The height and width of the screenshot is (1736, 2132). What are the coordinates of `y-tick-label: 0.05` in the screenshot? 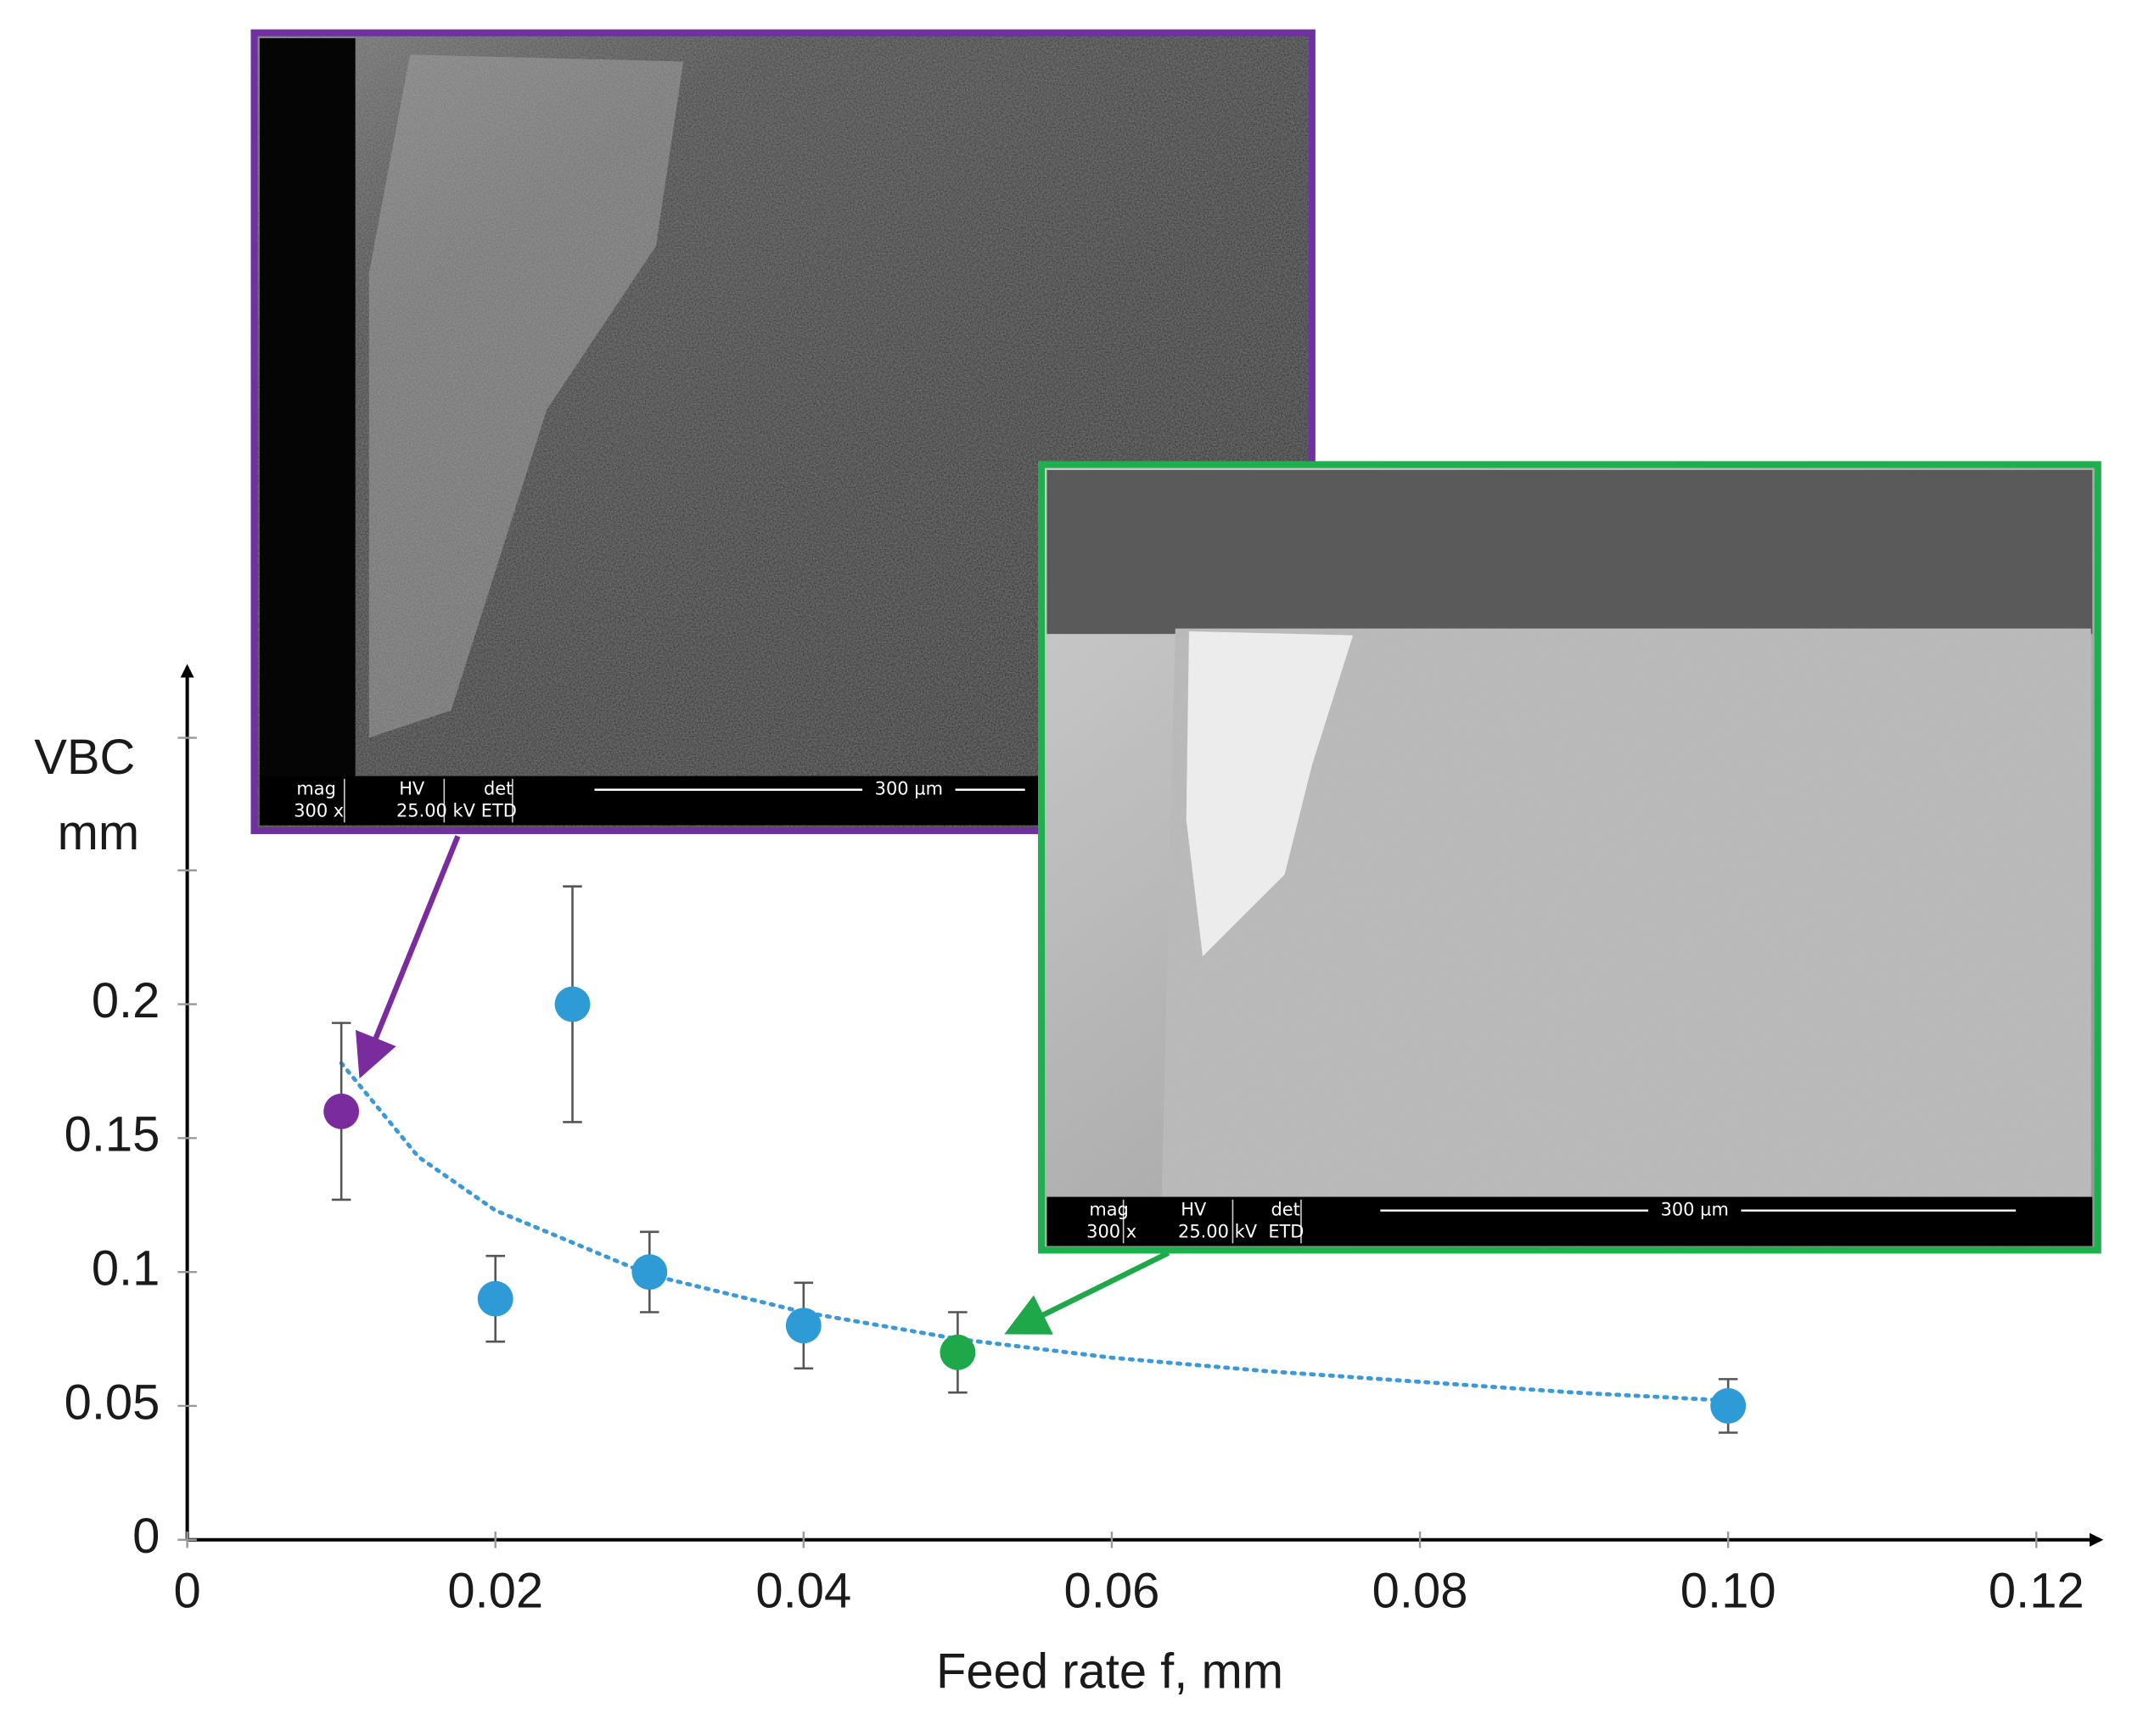 It's located at (112, 1403).